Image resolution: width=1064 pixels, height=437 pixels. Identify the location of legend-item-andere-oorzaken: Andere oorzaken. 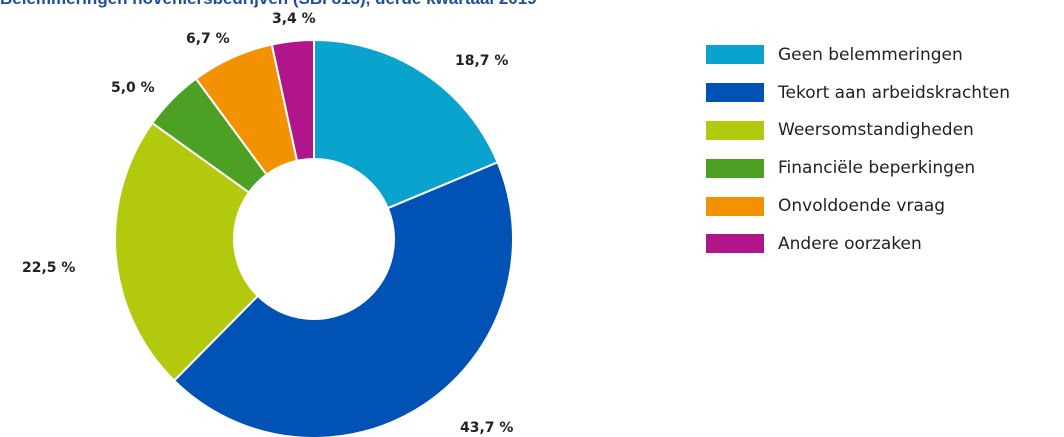
(858, 244).